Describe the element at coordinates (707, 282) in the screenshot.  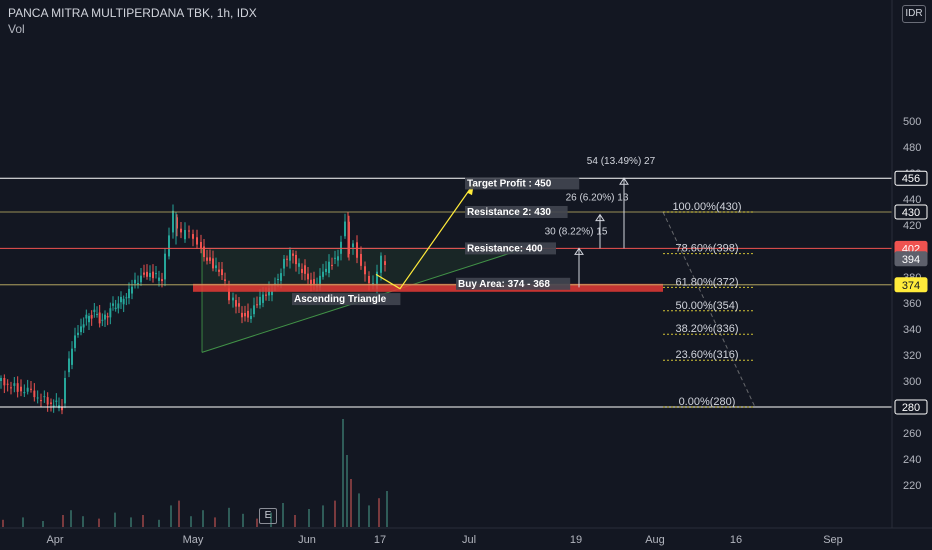
I see `fib-level-label: 61.80%(372)` at that location.